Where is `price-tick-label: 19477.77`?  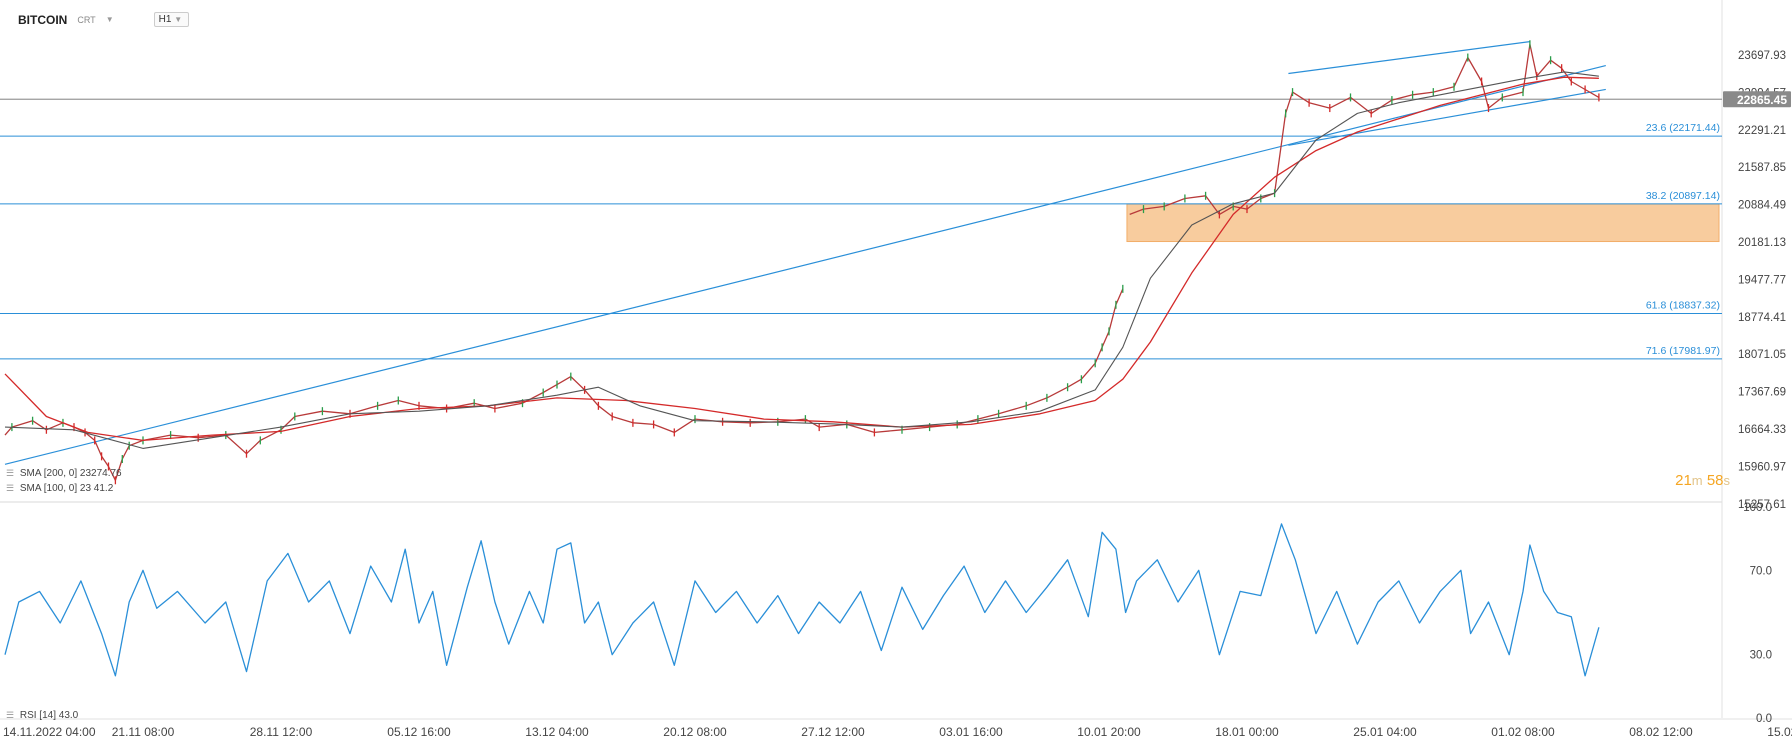
price-tick-label: 19477.77 is located at coordinates (1762, 280).